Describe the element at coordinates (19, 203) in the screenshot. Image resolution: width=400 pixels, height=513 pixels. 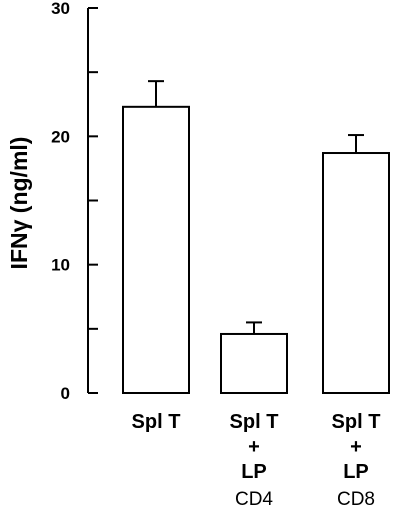
I see `y-axis-title: IFNγ (ng/ml)` at that location.